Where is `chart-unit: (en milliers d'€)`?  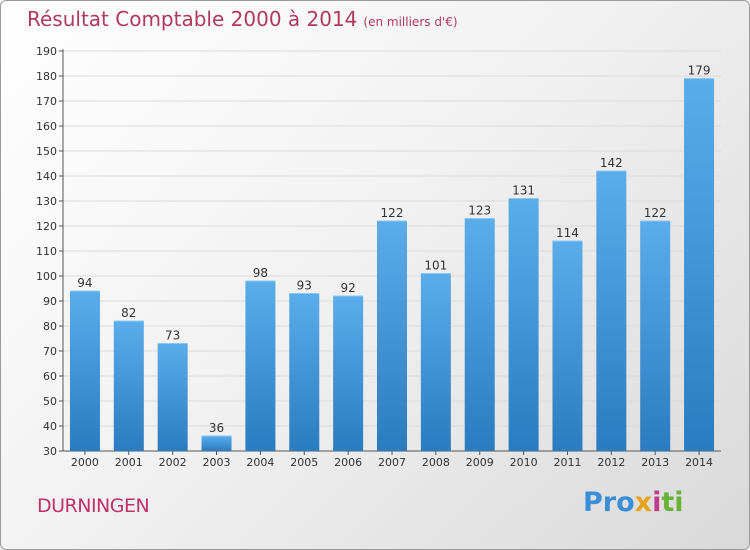
chart-unit: (en milliers d'€) is located at coordinates (410, 22).